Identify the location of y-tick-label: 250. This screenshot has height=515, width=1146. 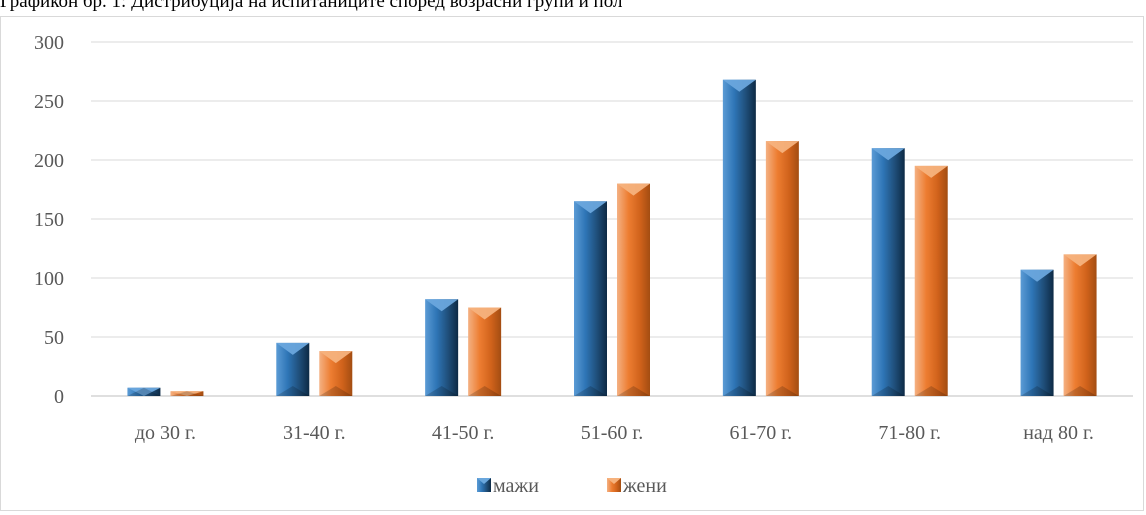
(49, 102).